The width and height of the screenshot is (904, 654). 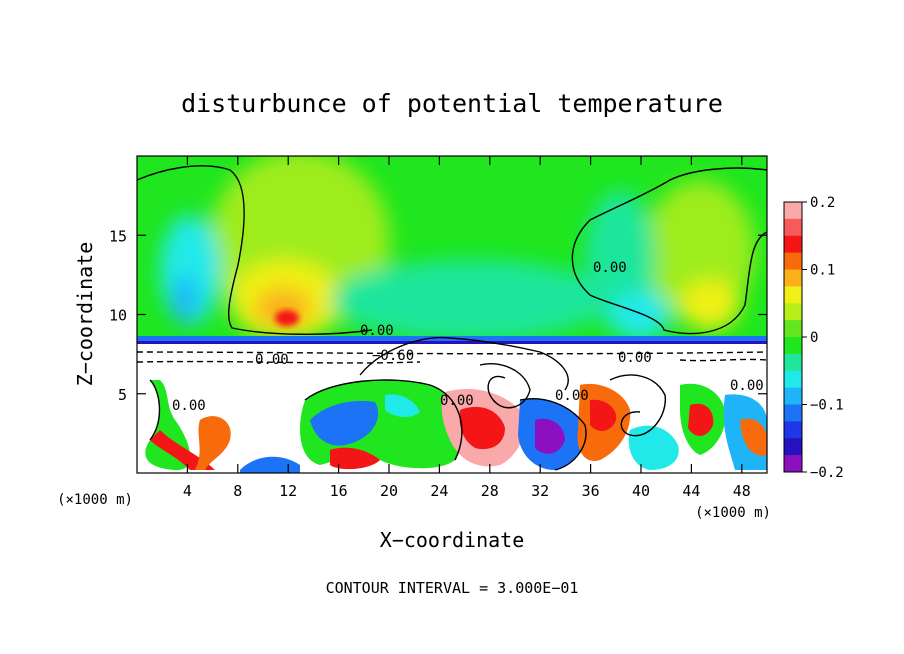 I want to click on y-tick-label-5: 5, so click(x=122, y=395).